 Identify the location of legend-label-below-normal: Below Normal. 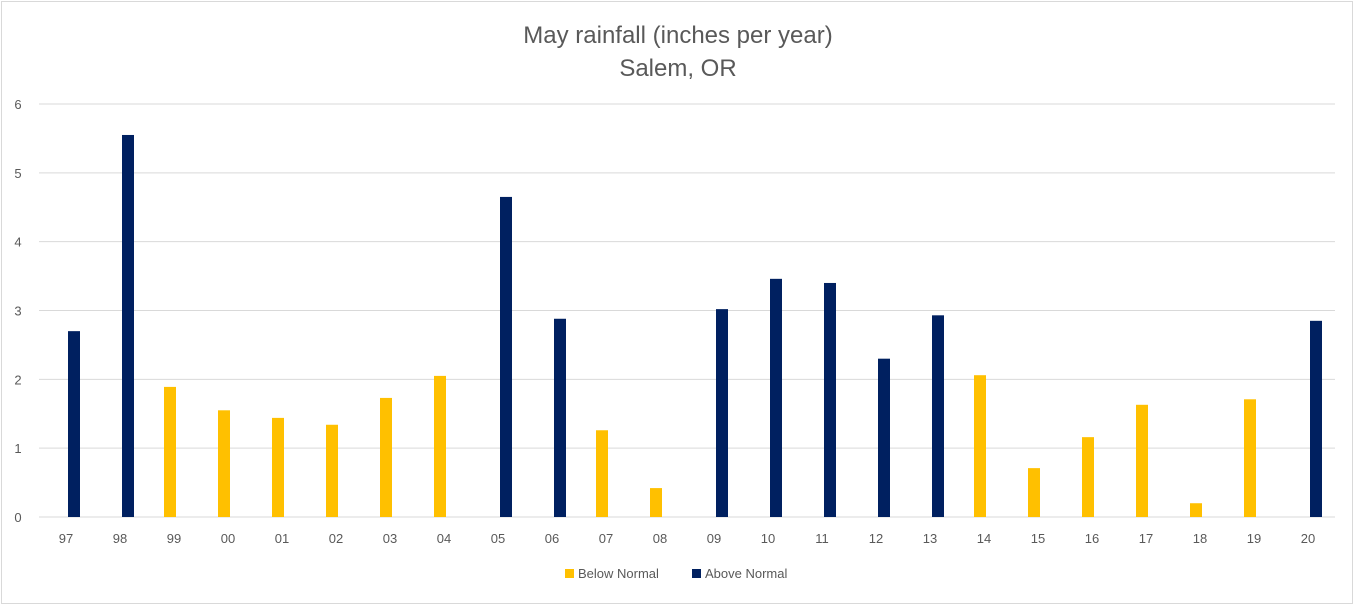
(618, 573).